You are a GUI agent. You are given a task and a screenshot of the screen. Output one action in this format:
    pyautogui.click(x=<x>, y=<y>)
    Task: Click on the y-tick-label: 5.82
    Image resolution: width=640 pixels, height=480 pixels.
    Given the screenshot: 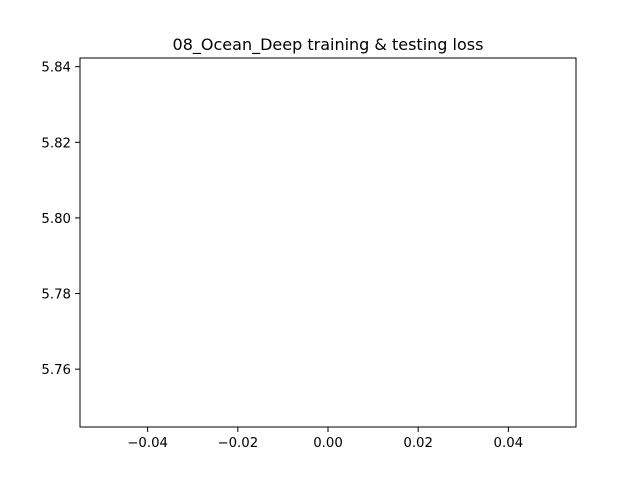 What is the action you would take?
    pyautogui.click(x=56, y=143)
    